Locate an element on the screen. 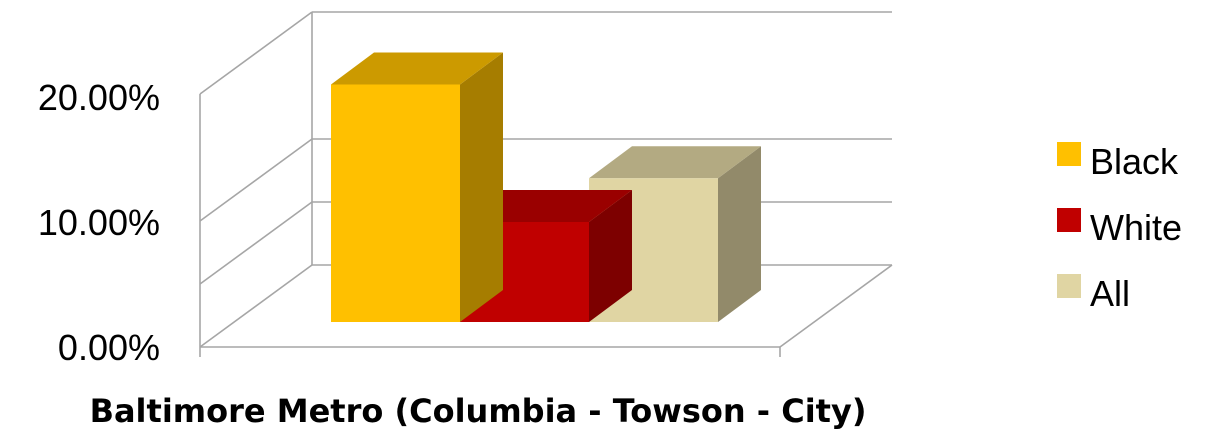  legend-label: Black is located at coordinates (1134, 161).